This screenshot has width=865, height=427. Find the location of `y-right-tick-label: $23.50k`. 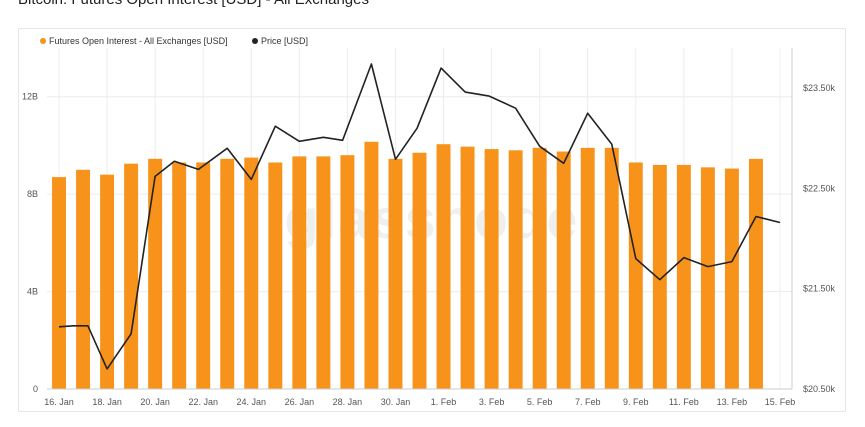

y-right-tick-label: $23.50k is located at coordinates (819, 88).